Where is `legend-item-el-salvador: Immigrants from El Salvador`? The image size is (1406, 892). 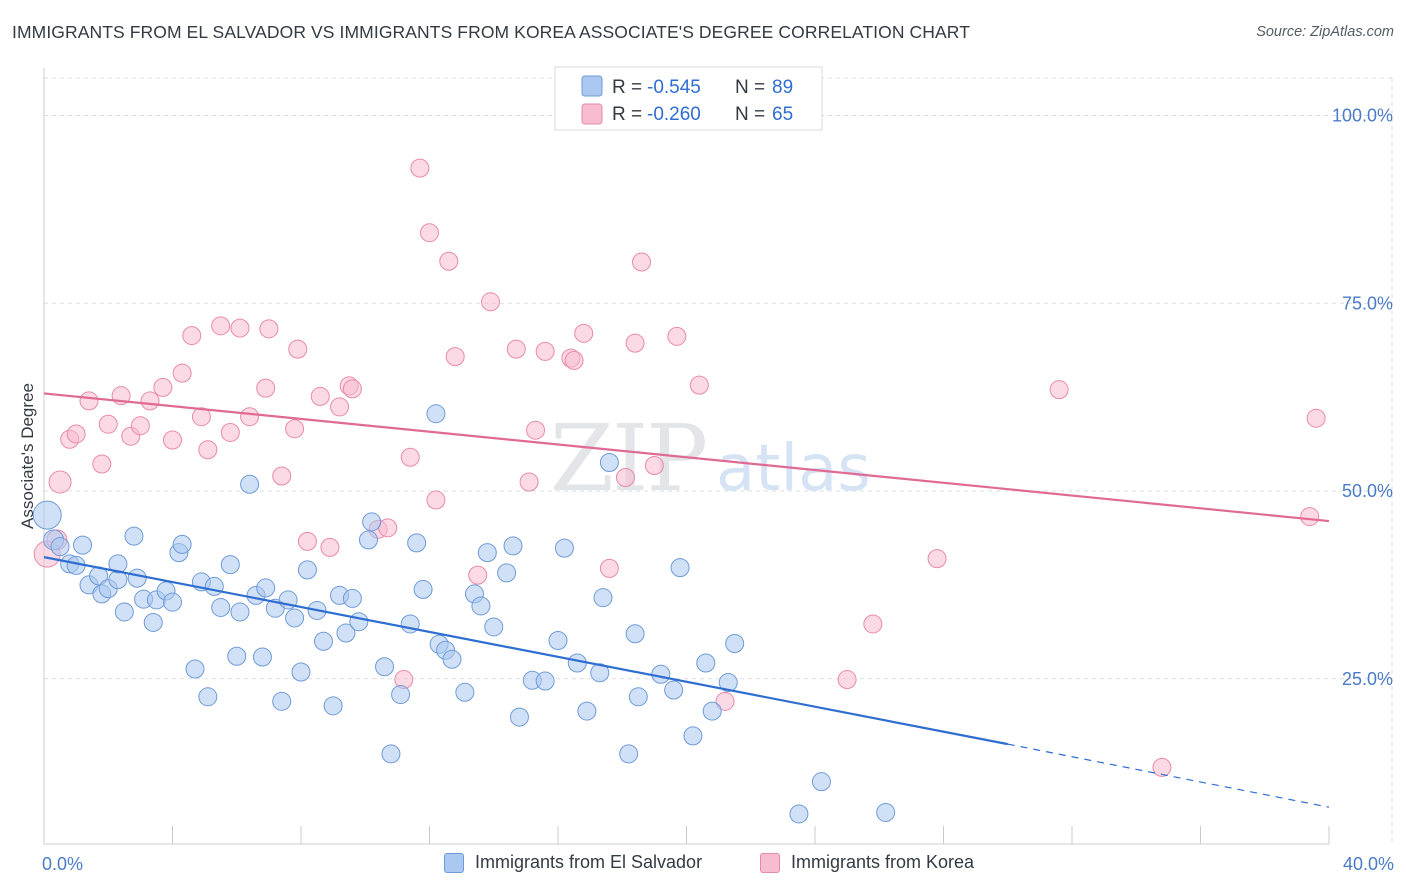
legend-item-el-salvador: Immigrants from El Salvador is located at coordinates (573, 862).